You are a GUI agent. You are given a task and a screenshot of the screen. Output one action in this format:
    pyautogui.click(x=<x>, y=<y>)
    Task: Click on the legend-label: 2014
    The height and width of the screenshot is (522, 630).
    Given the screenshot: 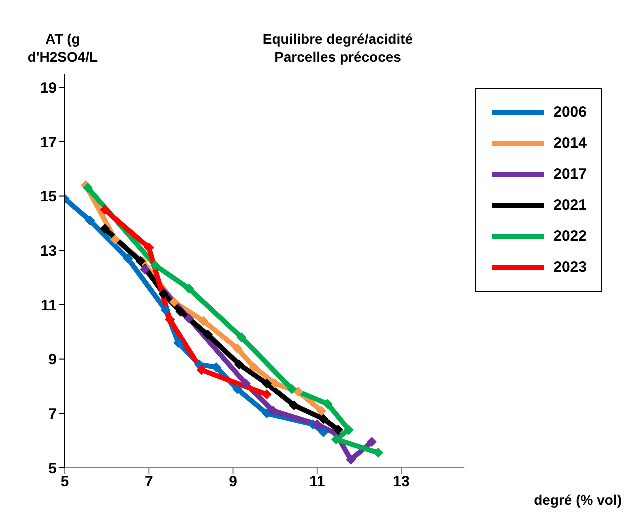 What is the action you would take?
    pyautogui.click(x=570, y=144)
    